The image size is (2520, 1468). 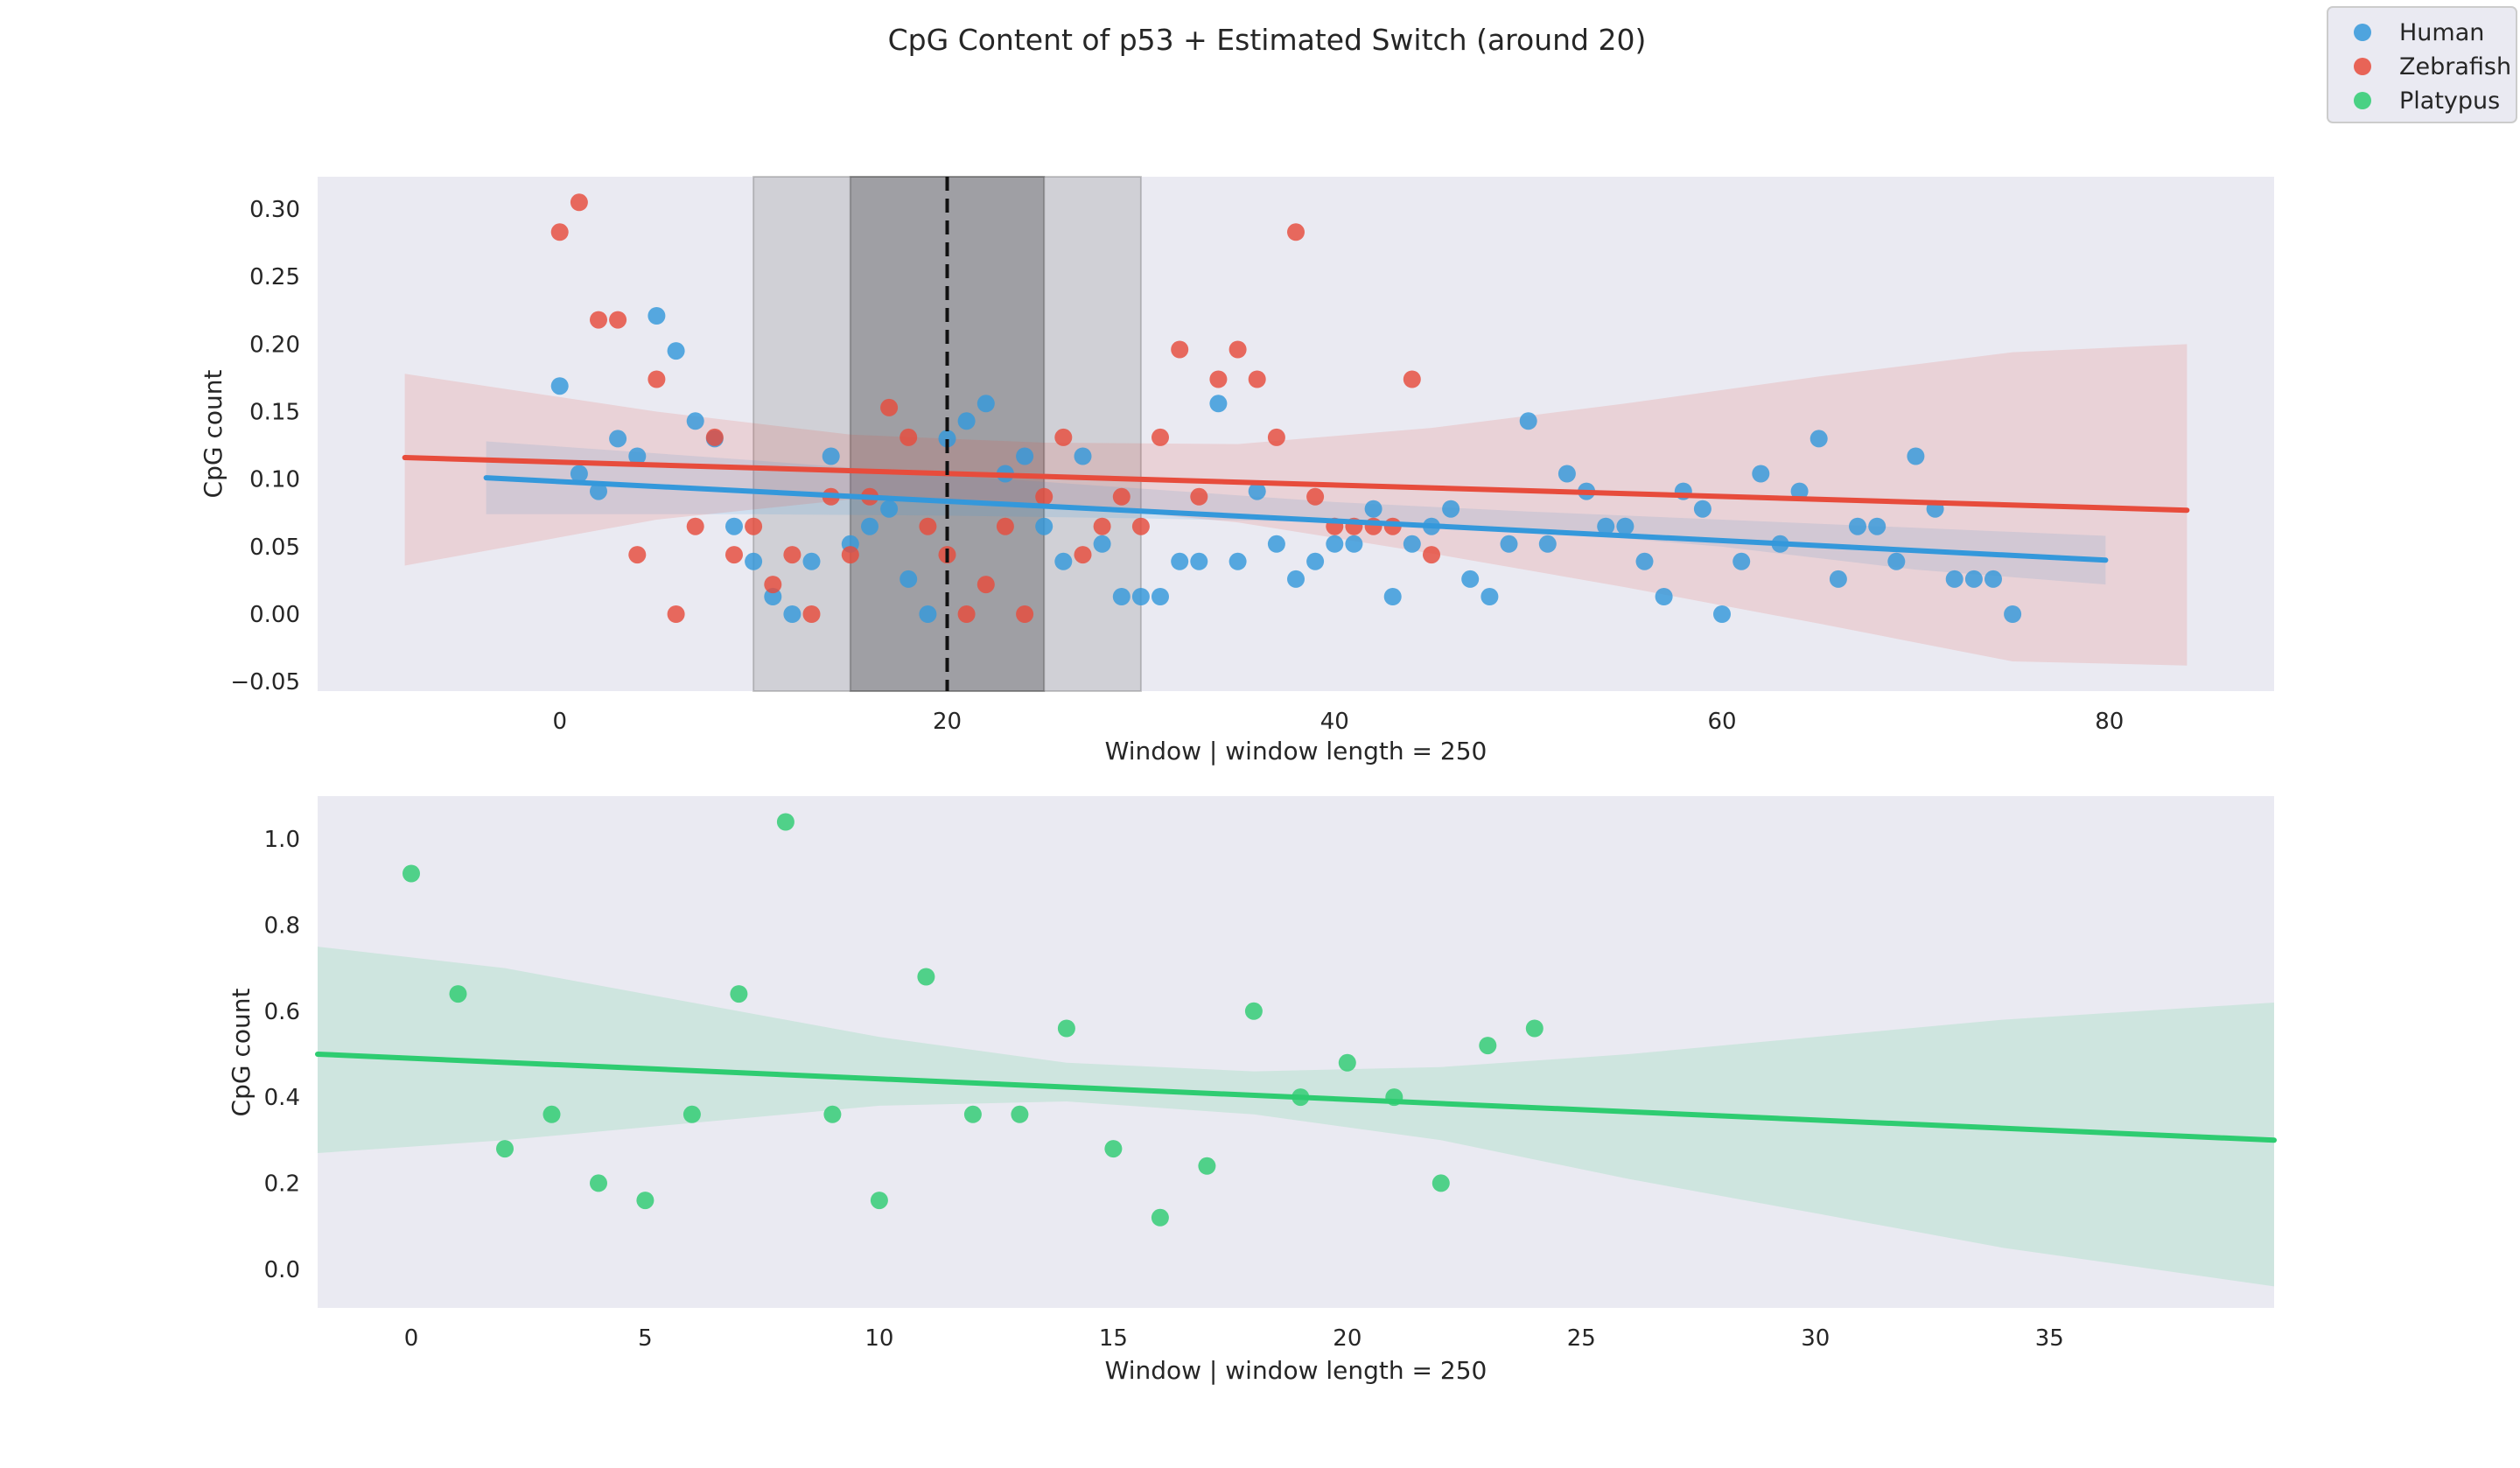 What do you see at coordinates (1815, 1338) in the screenshot?
I see `ax2-xtick-label: 30` at bounding box center [1815, 1338].